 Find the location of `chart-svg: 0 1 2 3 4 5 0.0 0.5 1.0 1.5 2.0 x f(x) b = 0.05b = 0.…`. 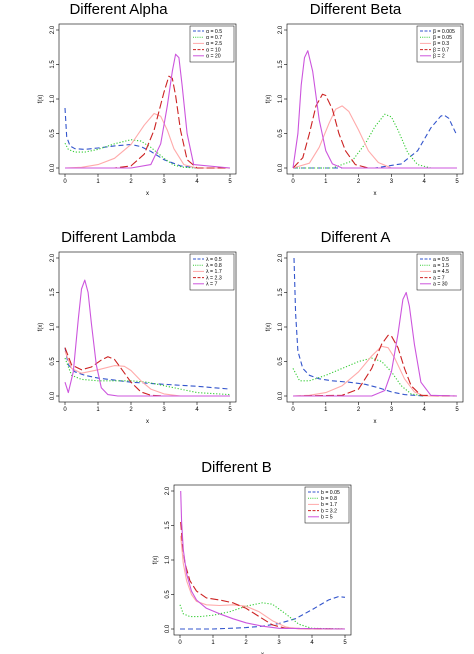

chart-svg: 0 1 2 3 4 5 0.0 0.5 1.0 1.5 2.0 x f(x) b = 0.05b = 0.… is located at coordinates (252, 569).